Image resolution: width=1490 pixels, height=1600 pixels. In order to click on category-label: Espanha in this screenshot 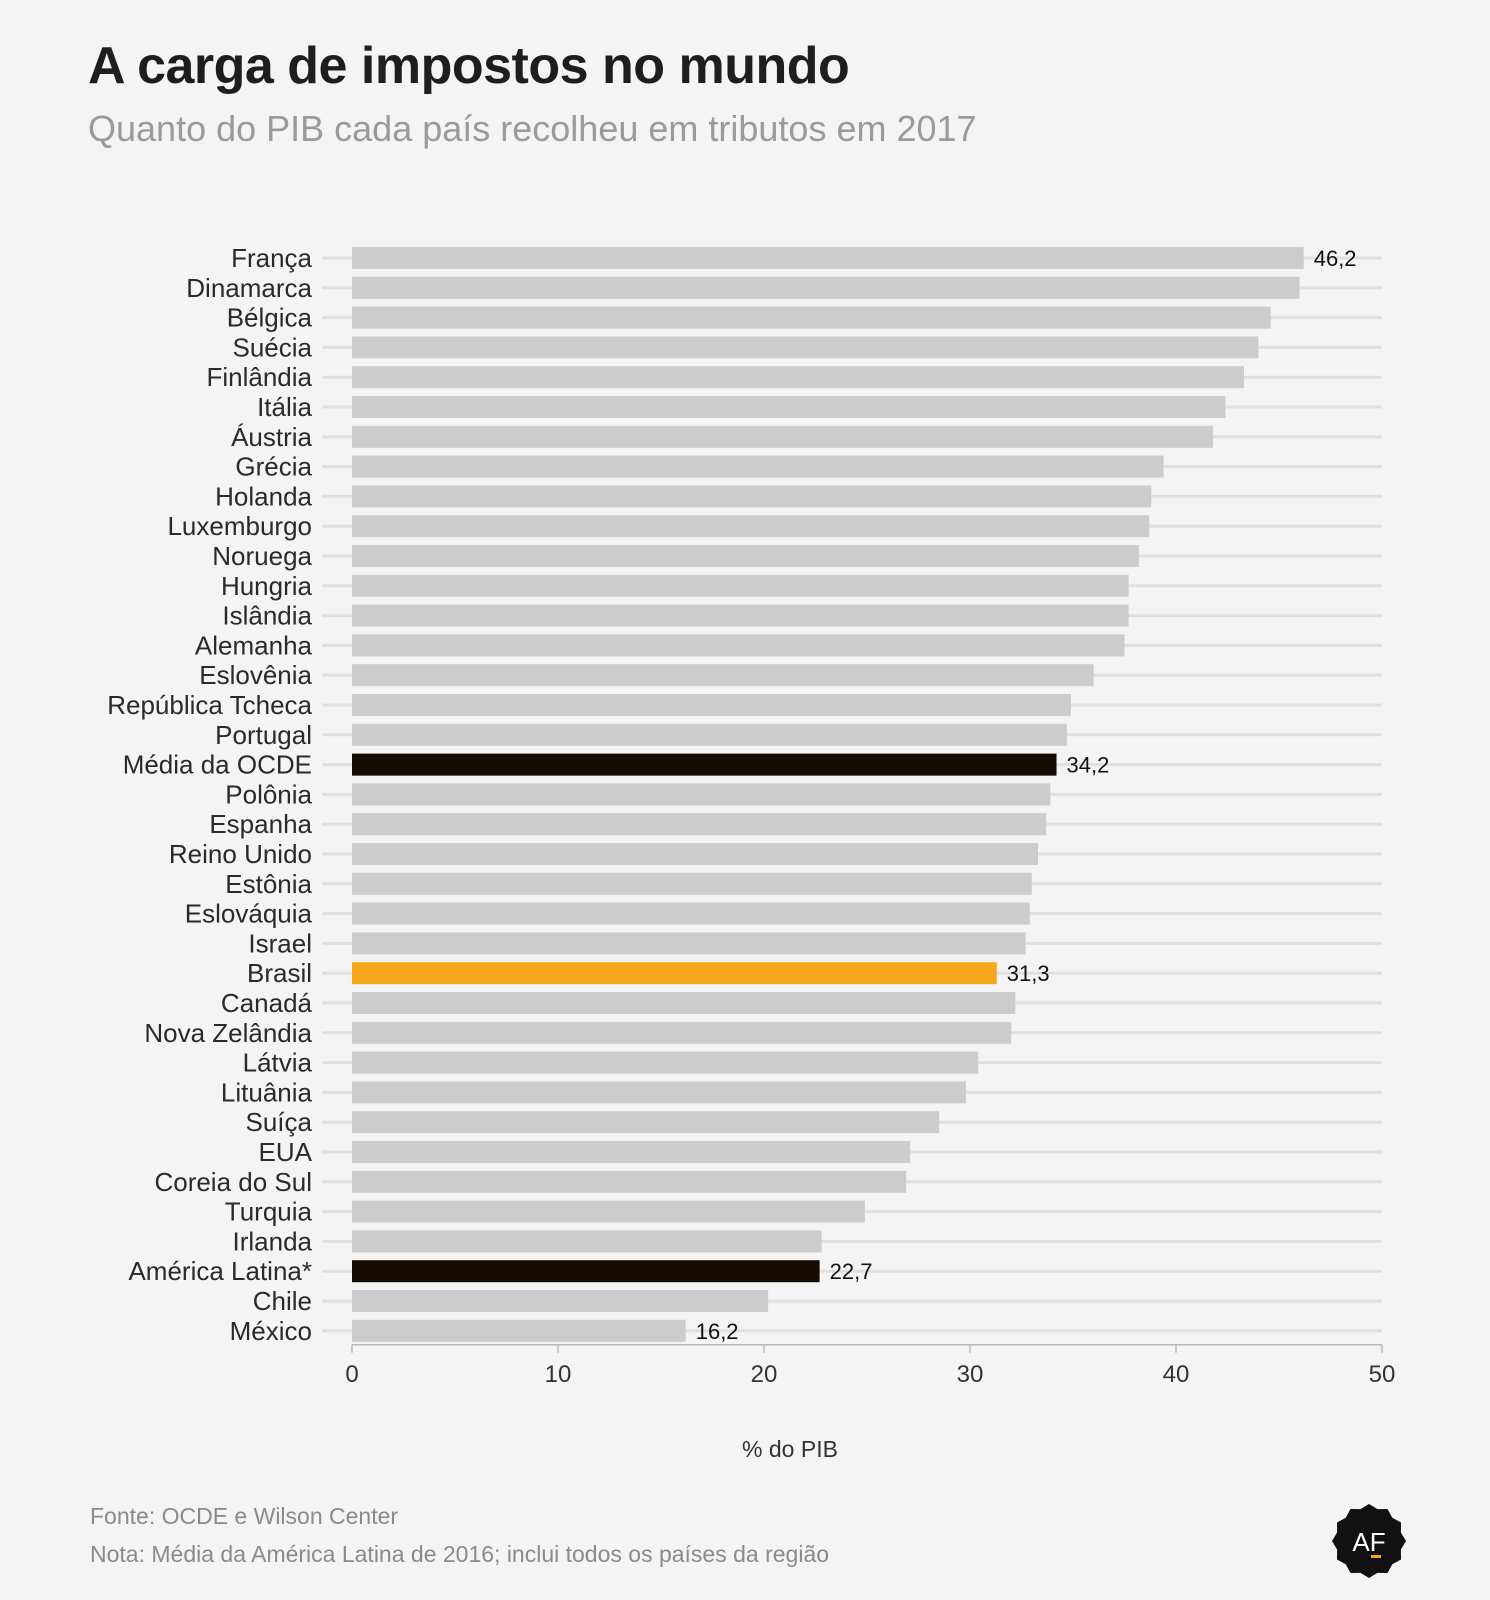, I will do `click(260, 824)`.